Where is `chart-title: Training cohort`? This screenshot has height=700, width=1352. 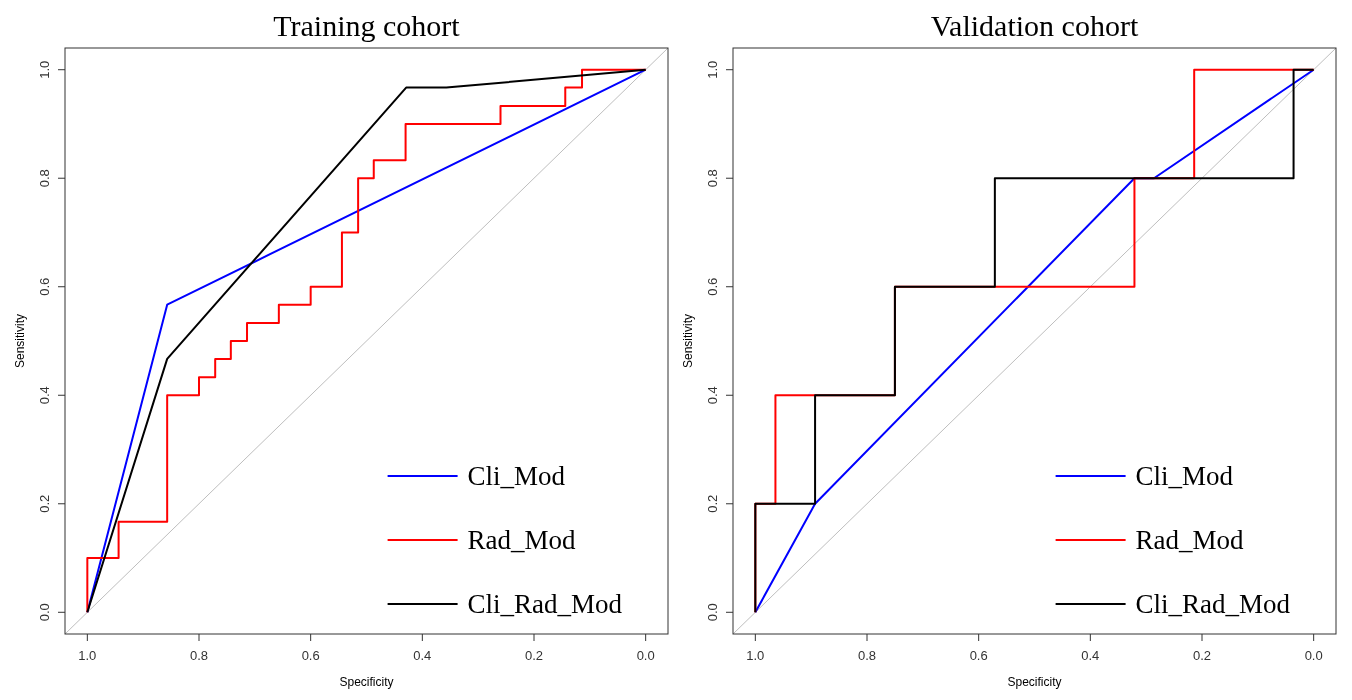 chart-title: Training cohort is located at coordinates (367, 25).